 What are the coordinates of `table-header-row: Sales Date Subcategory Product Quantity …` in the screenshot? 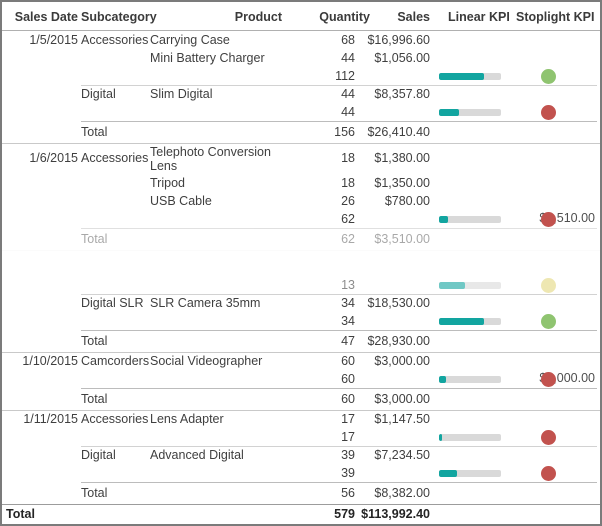 It's located at (301, 16).